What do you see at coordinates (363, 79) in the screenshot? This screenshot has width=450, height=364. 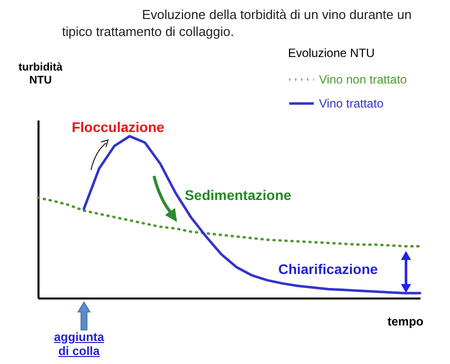 I see `legend-label: Vino non trattato` at bounding box center [363, 79].